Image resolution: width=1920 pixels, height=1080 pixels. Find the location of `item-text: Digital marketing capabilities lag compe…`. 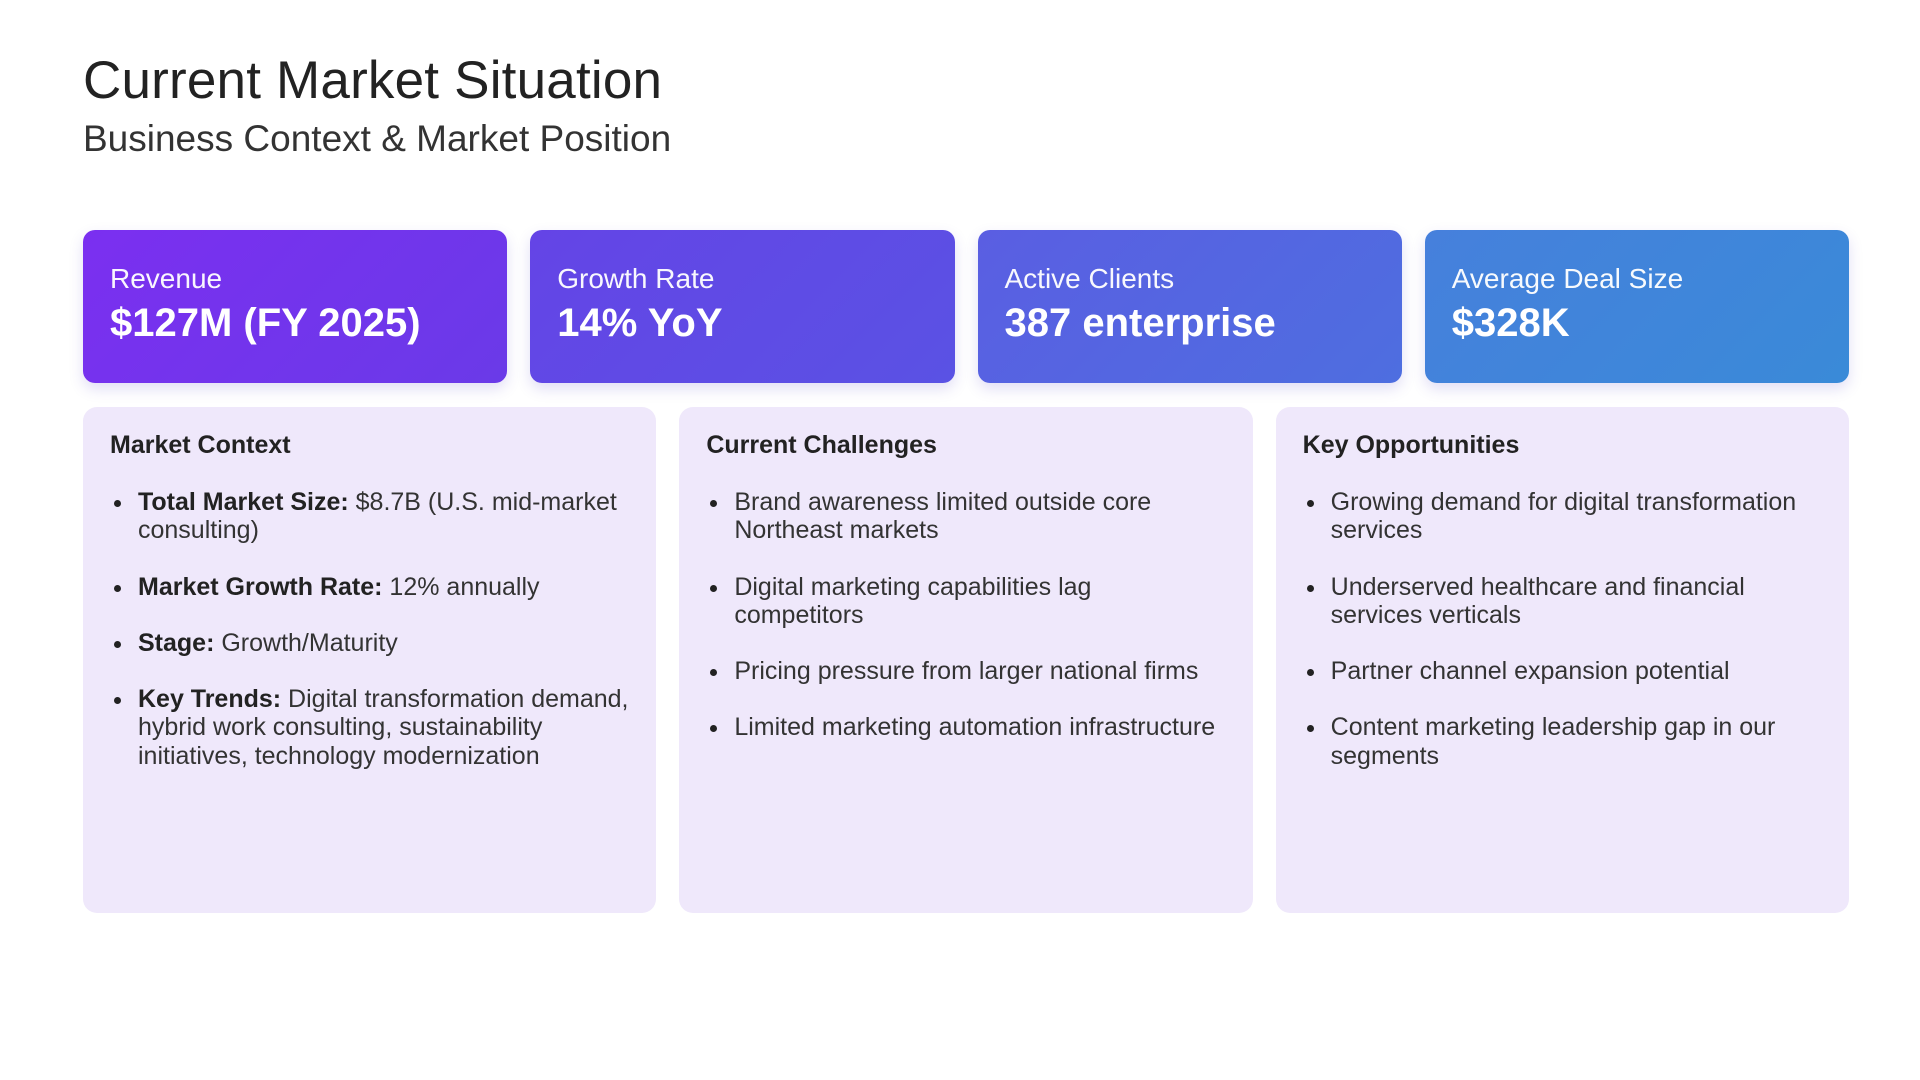

item-text: Digital marketing capabilities lag compe… is located at coordinates (913, 600).